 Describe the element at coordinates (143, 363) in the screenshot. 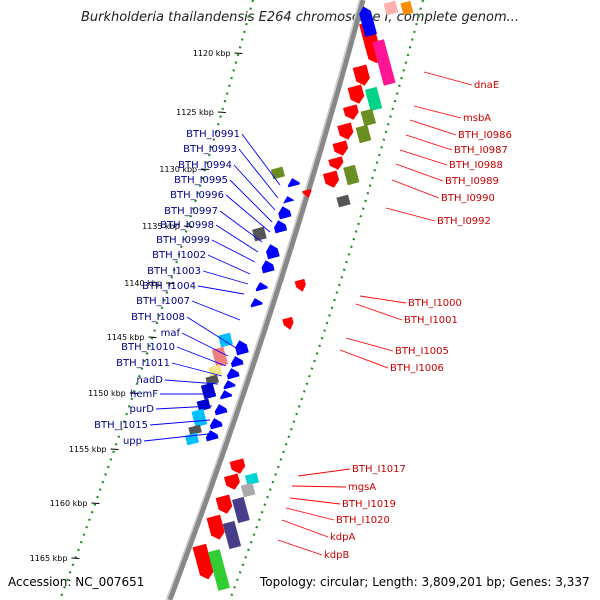

I see `left-gene-label-text: BTH_I1011` at that location.